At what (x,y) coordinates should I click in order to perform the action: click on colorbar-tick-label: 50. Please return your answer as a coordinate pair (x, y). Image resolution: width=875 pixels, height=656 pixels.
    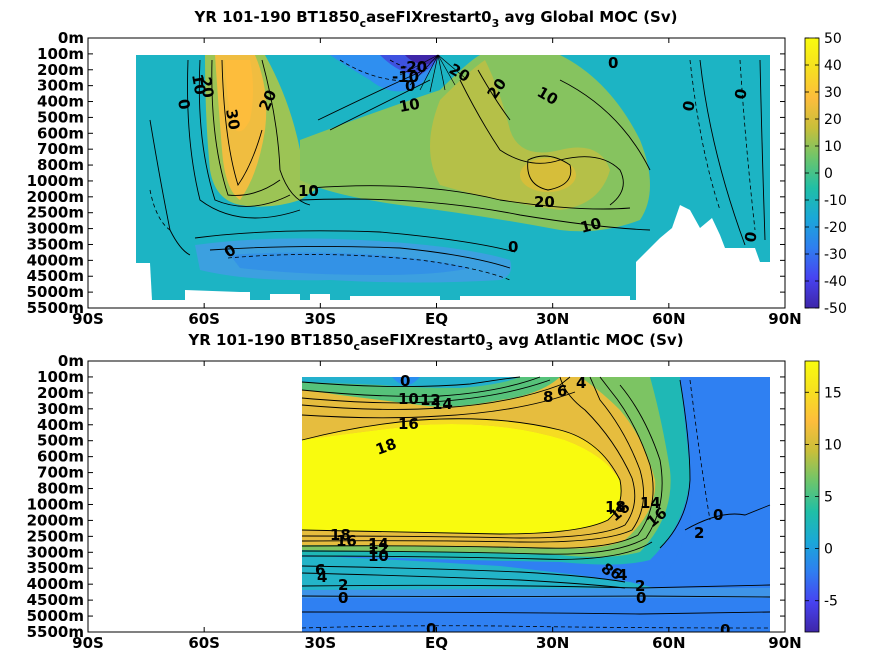
    Looking at the image, I should click on (833, 39).